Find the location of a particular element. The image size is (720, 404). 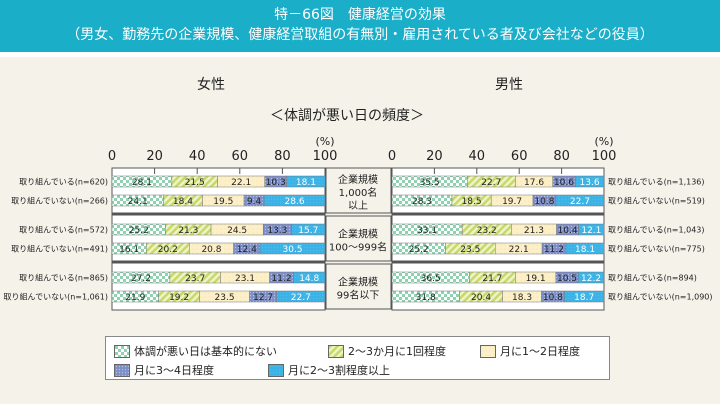

data-label: 28.3 is located at coordinates (422, 202).